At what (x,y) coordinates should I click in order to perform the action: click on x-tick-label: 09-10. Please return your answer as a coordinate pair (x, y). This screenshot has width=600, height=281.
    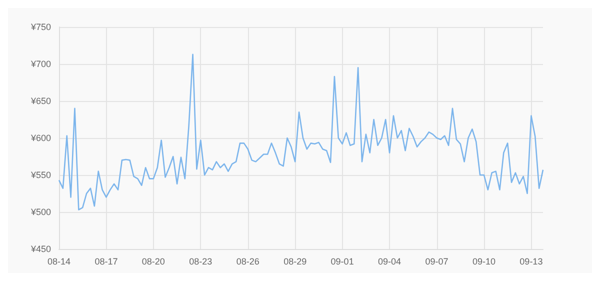
    Looking at the image, I should click on (484, 261).